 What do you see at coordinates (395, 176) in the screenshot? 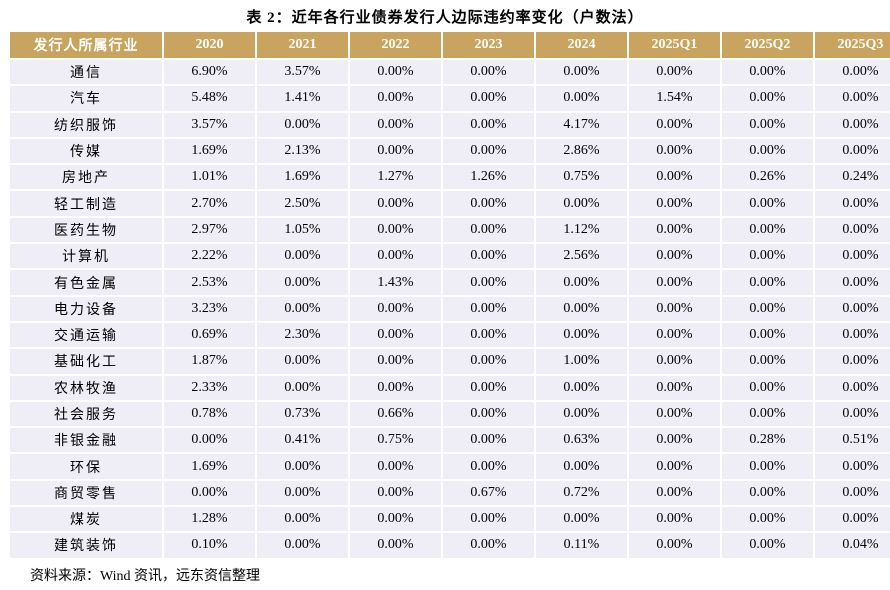
I see `default-rate-cell: 1.27%` at bounding box center [395, 176].